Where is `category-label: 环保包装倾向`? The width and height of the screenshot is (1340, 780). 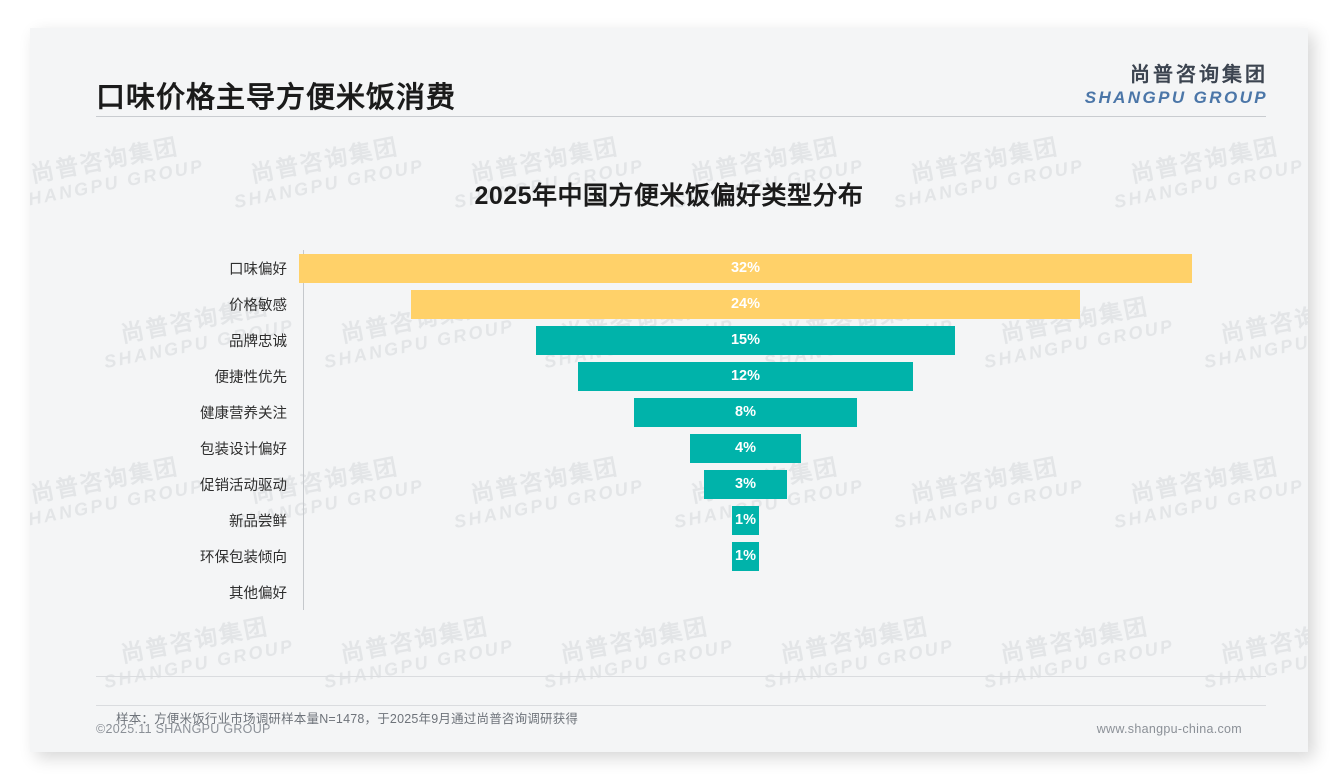
category-label: 环保包装倾向 is located at coordinates (243, 557).